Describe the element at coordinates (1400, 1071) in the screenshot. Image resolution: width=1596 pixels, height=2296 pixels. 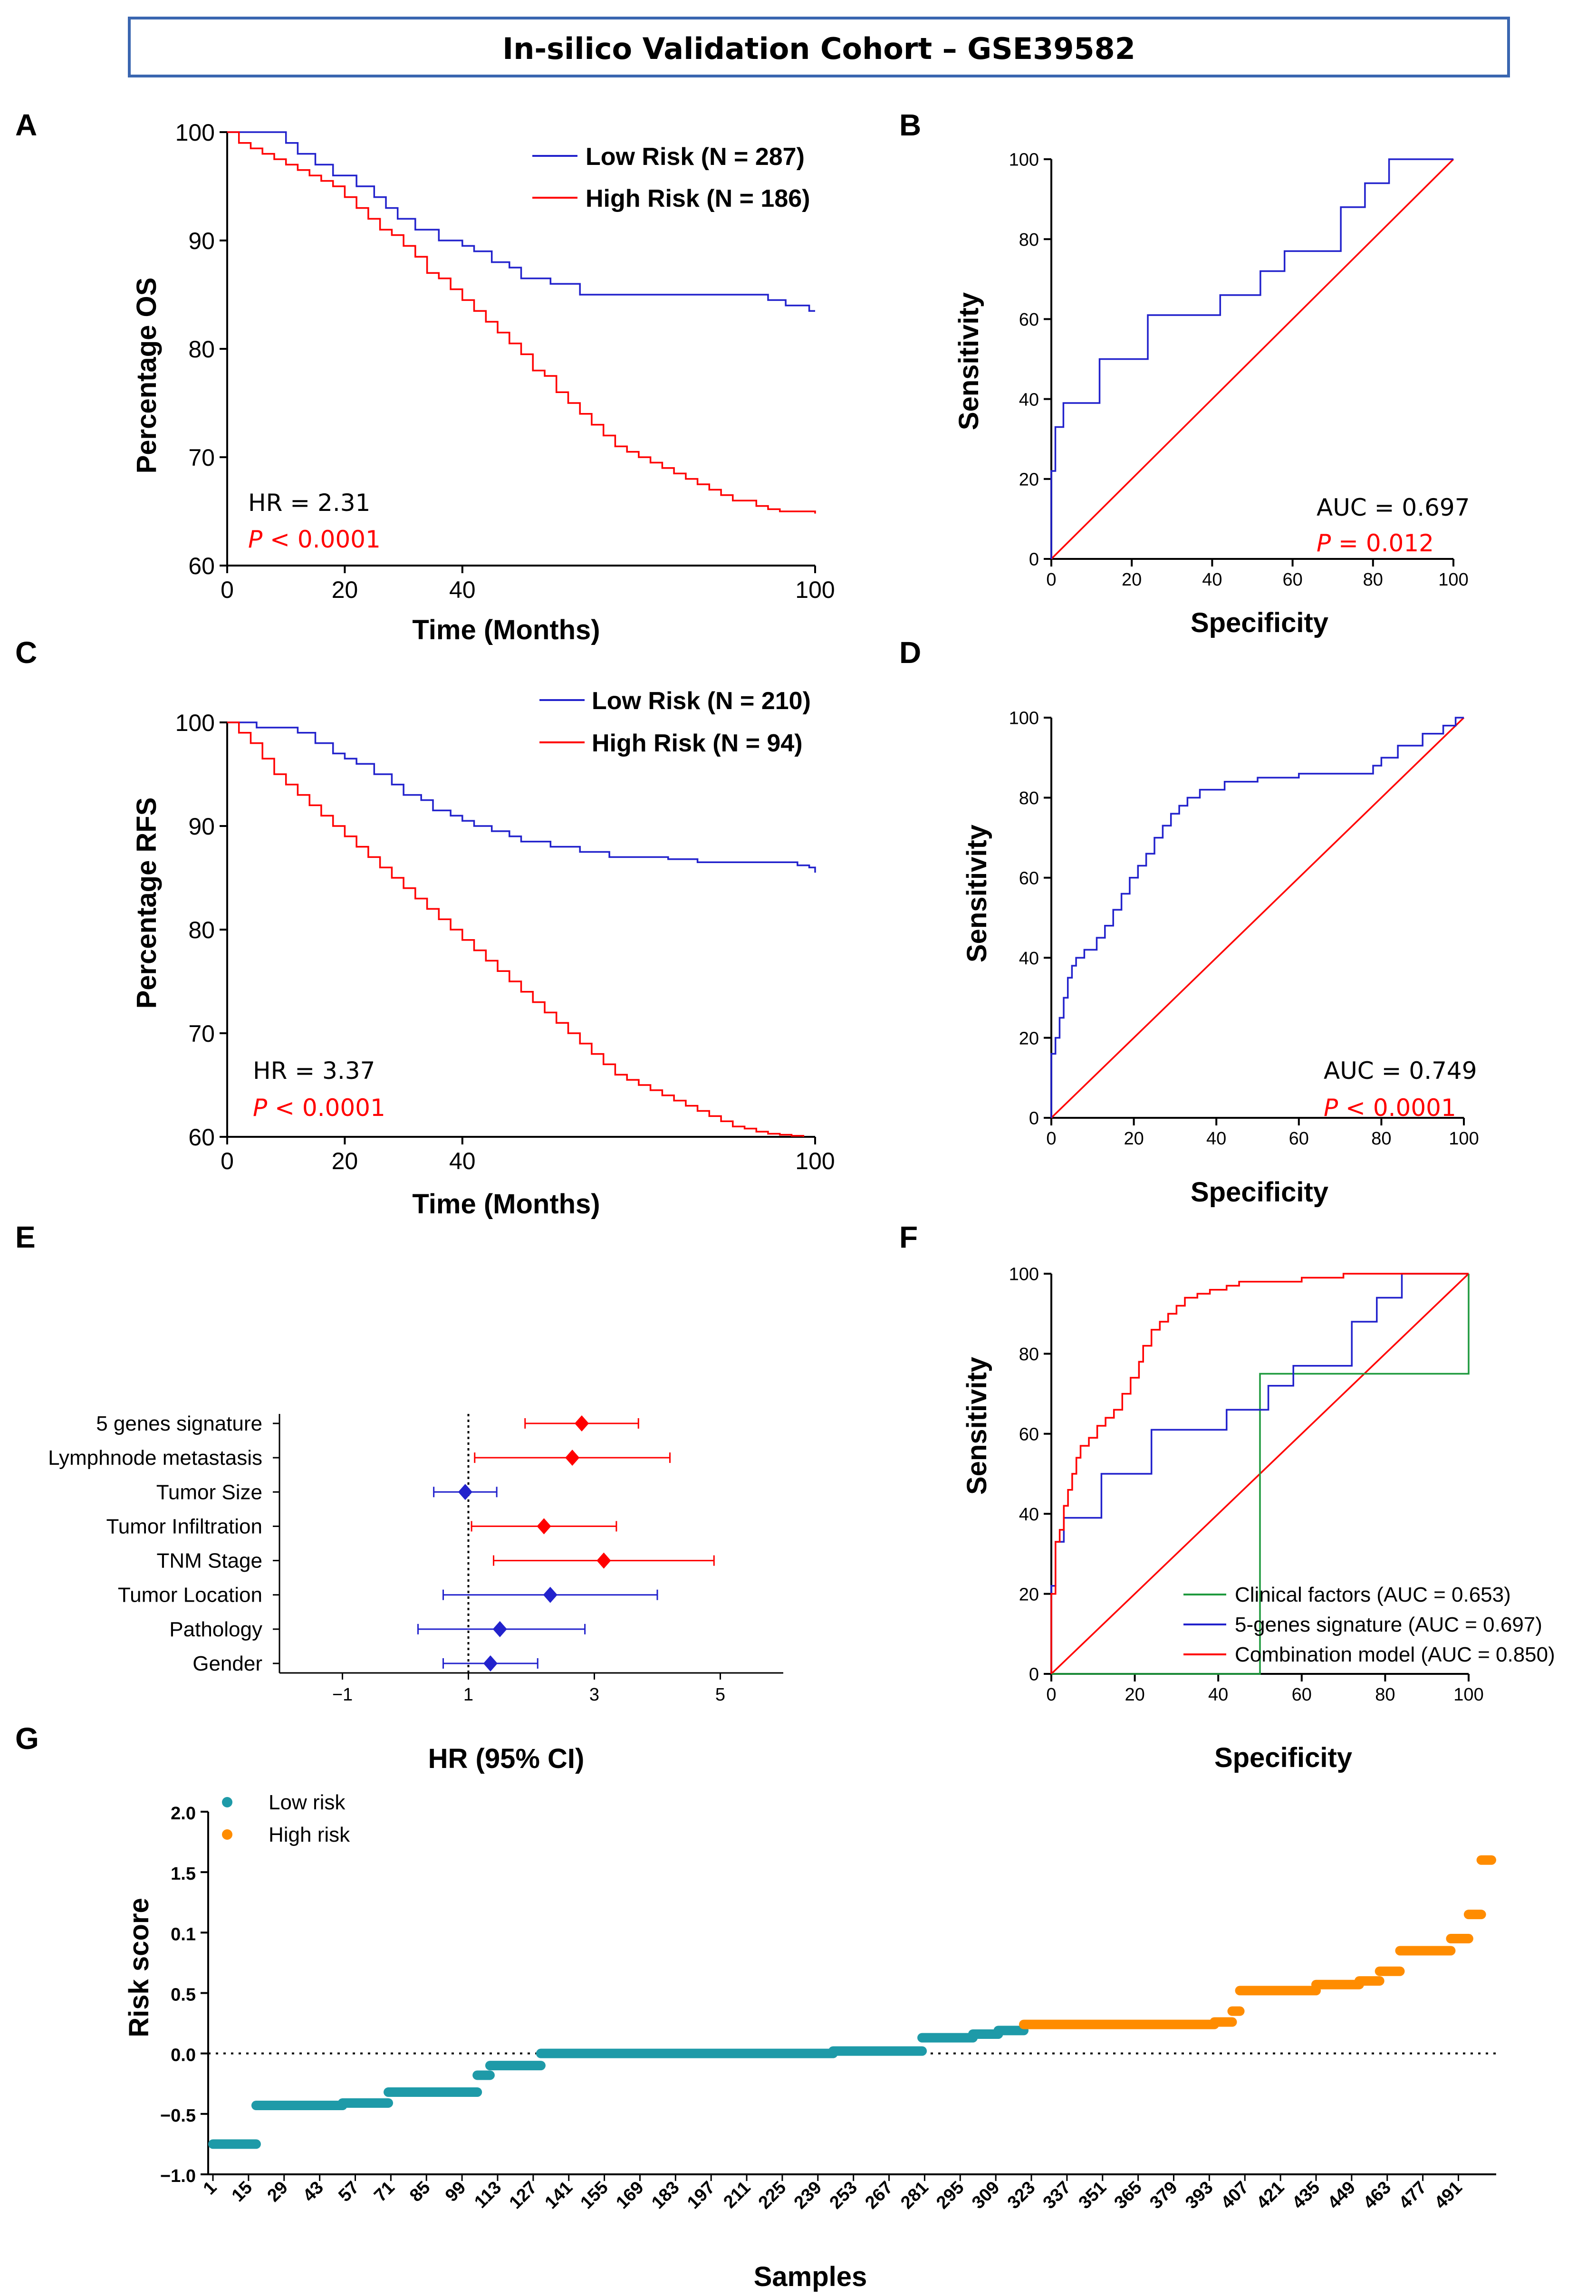
I see `panel-d-auc: AUC = 0.749` at that location.